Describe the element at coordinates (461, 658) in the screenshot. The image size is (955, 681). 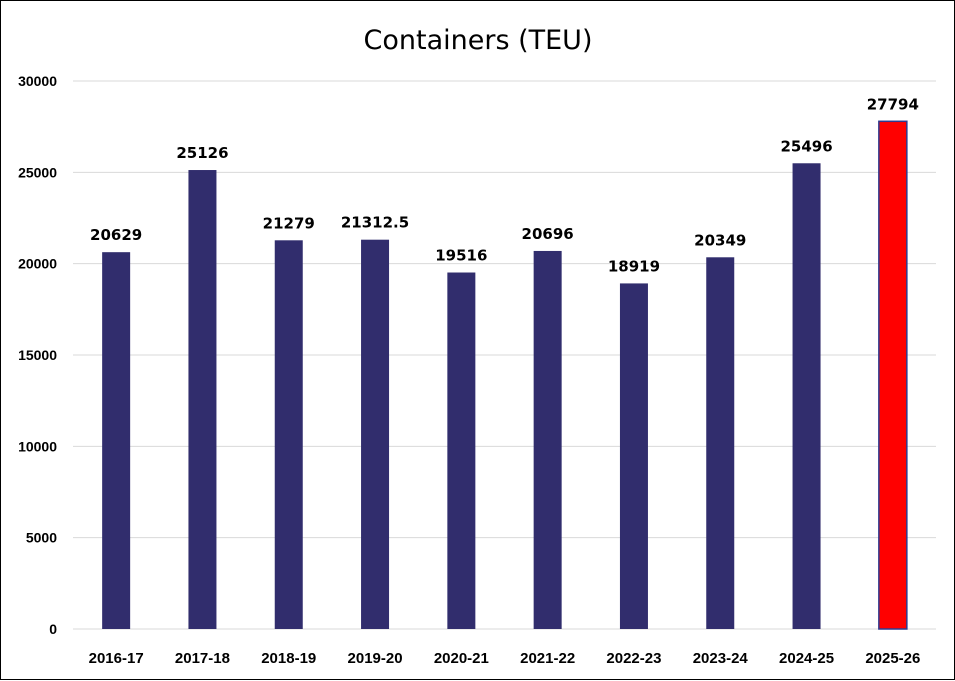
I see `x-tick-label: 2020-21` at that location.